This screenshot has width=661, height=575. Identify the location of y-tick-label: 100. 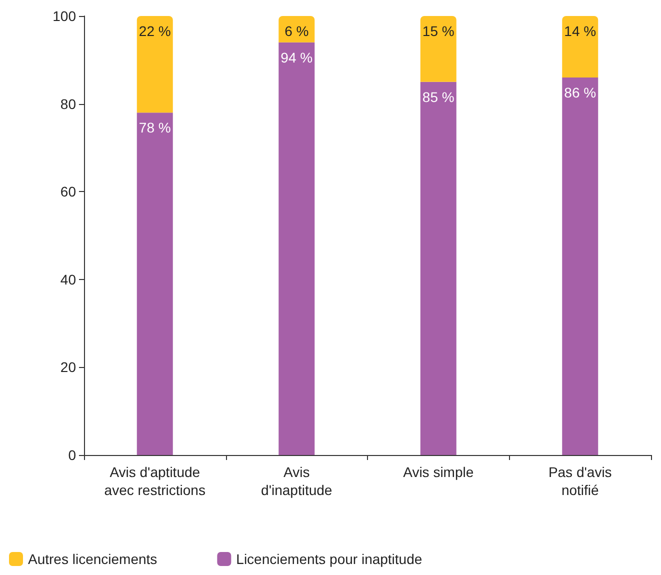
(64, 16).